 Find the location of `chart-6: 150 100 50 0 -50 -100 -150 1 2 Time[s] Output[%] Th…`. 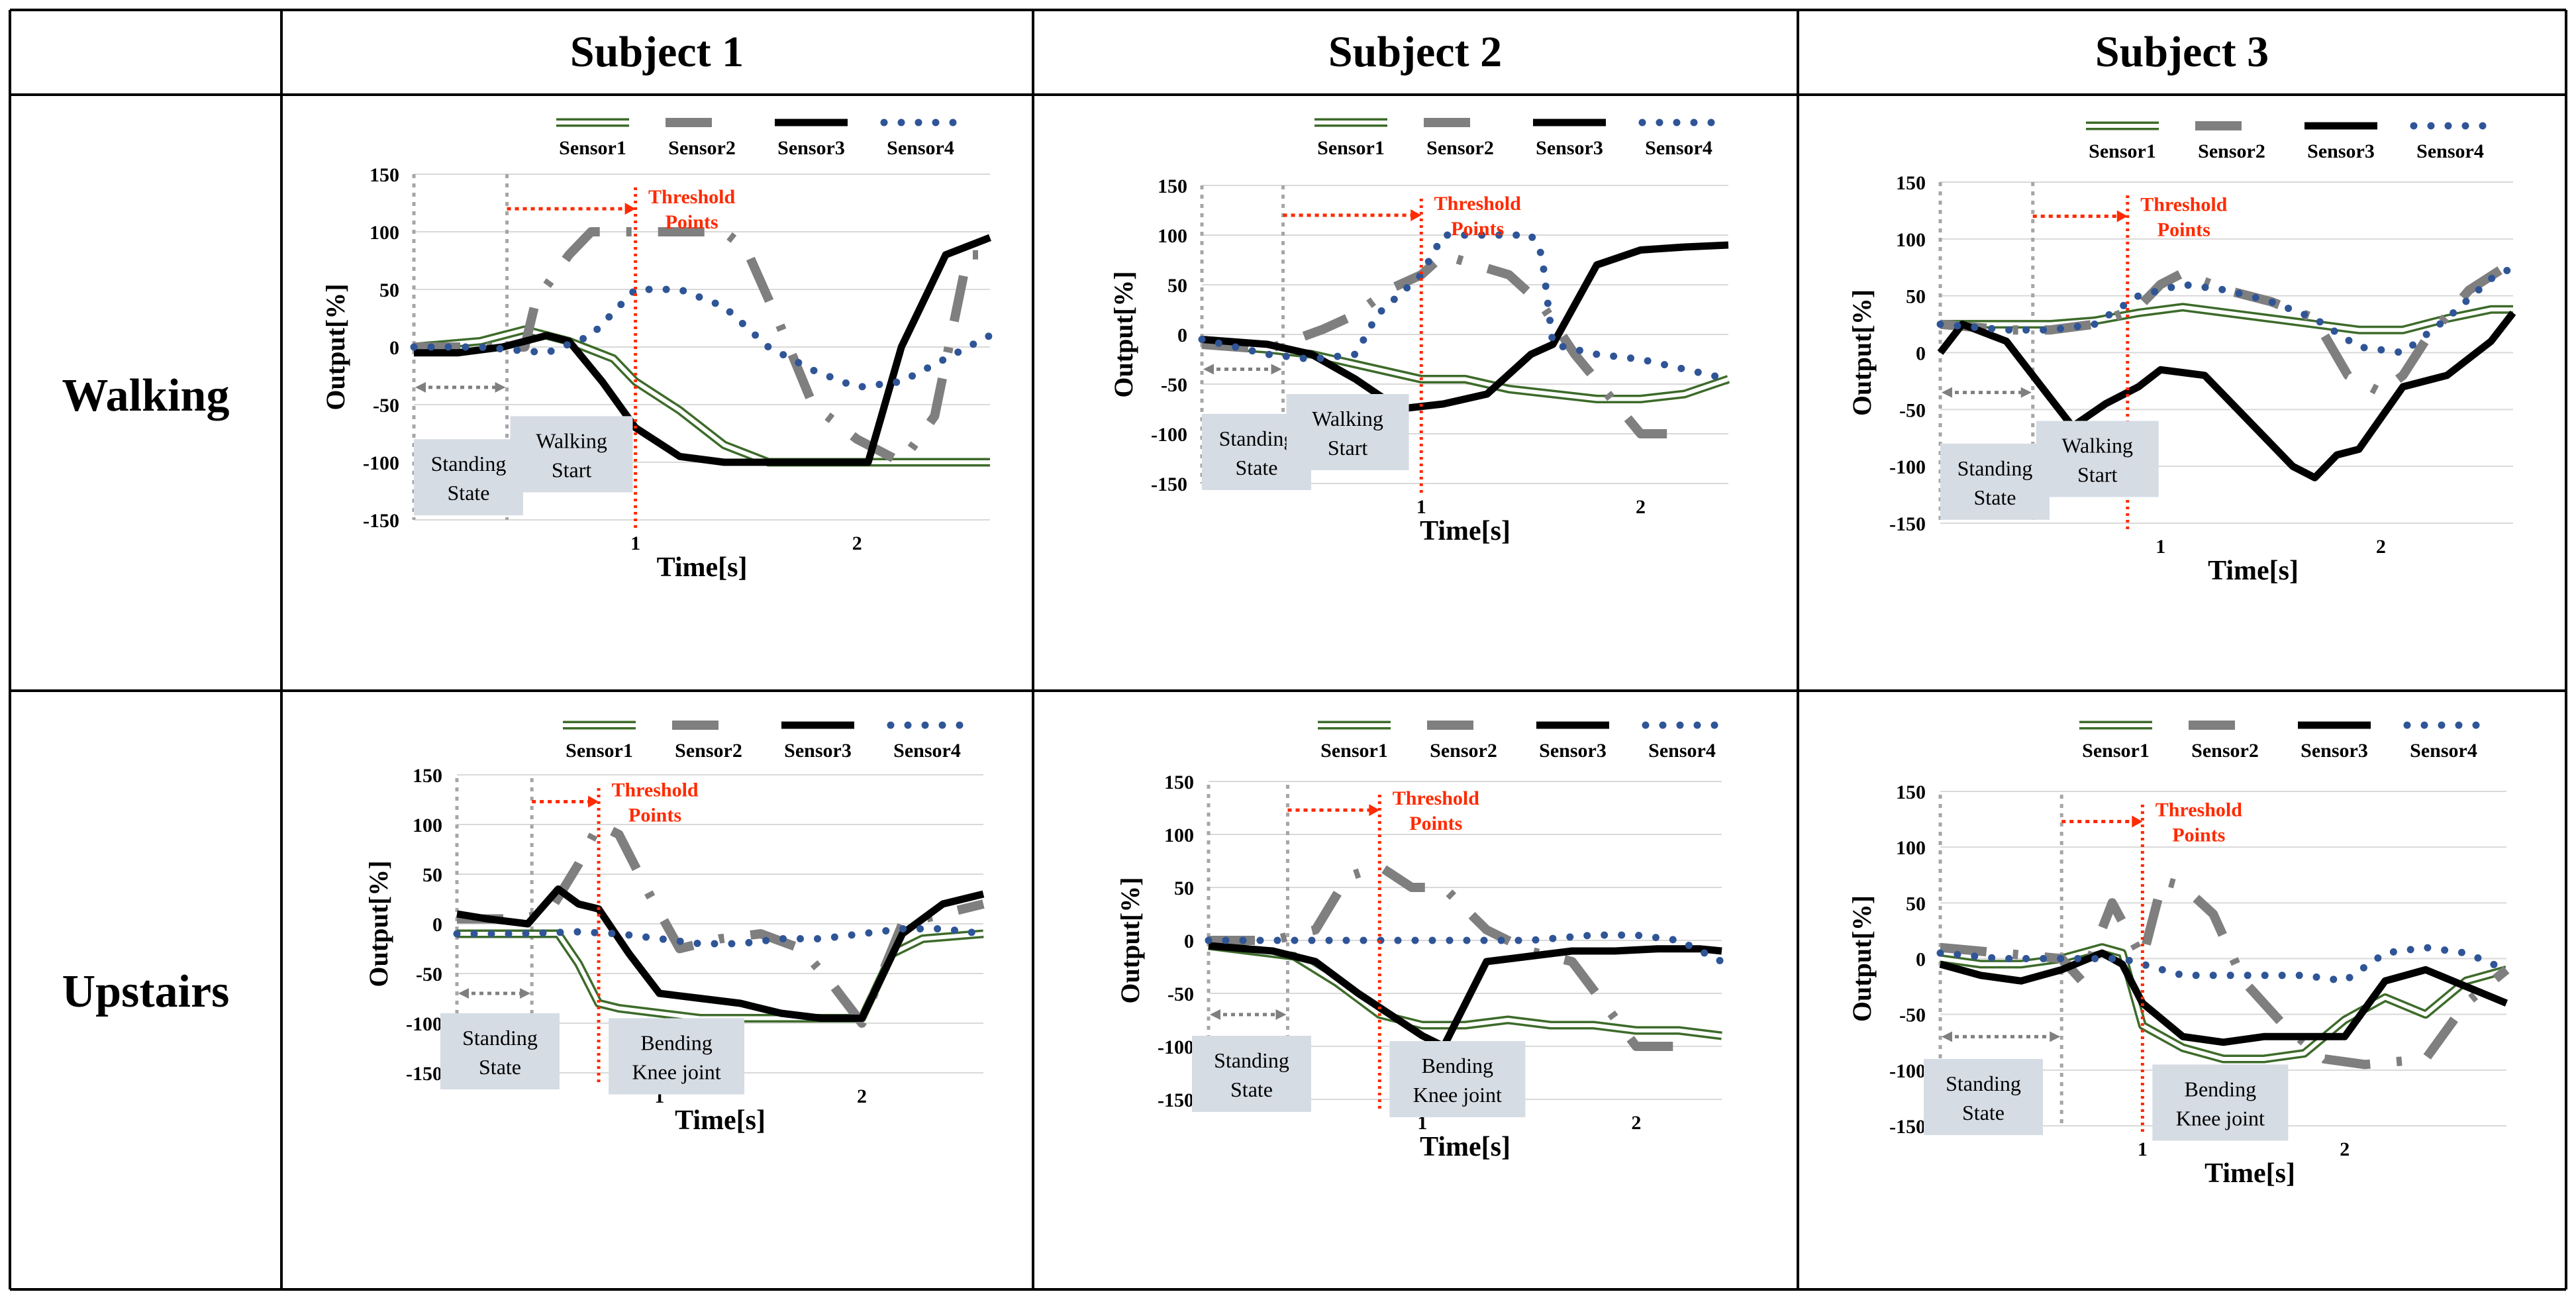

chart-6: 150 100 50 0 -50 -100 -150 1 2 Time[s] Output[%] Th… is located at coordinates (2178, 955).